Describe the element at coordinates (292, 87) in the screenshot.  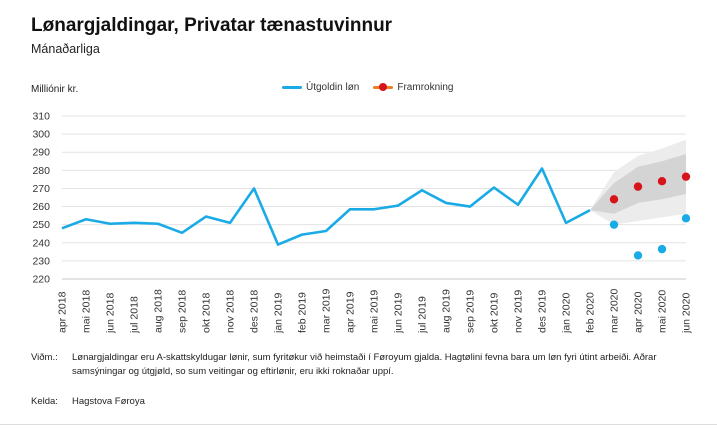
I see `legend-line-swatch` at that location.